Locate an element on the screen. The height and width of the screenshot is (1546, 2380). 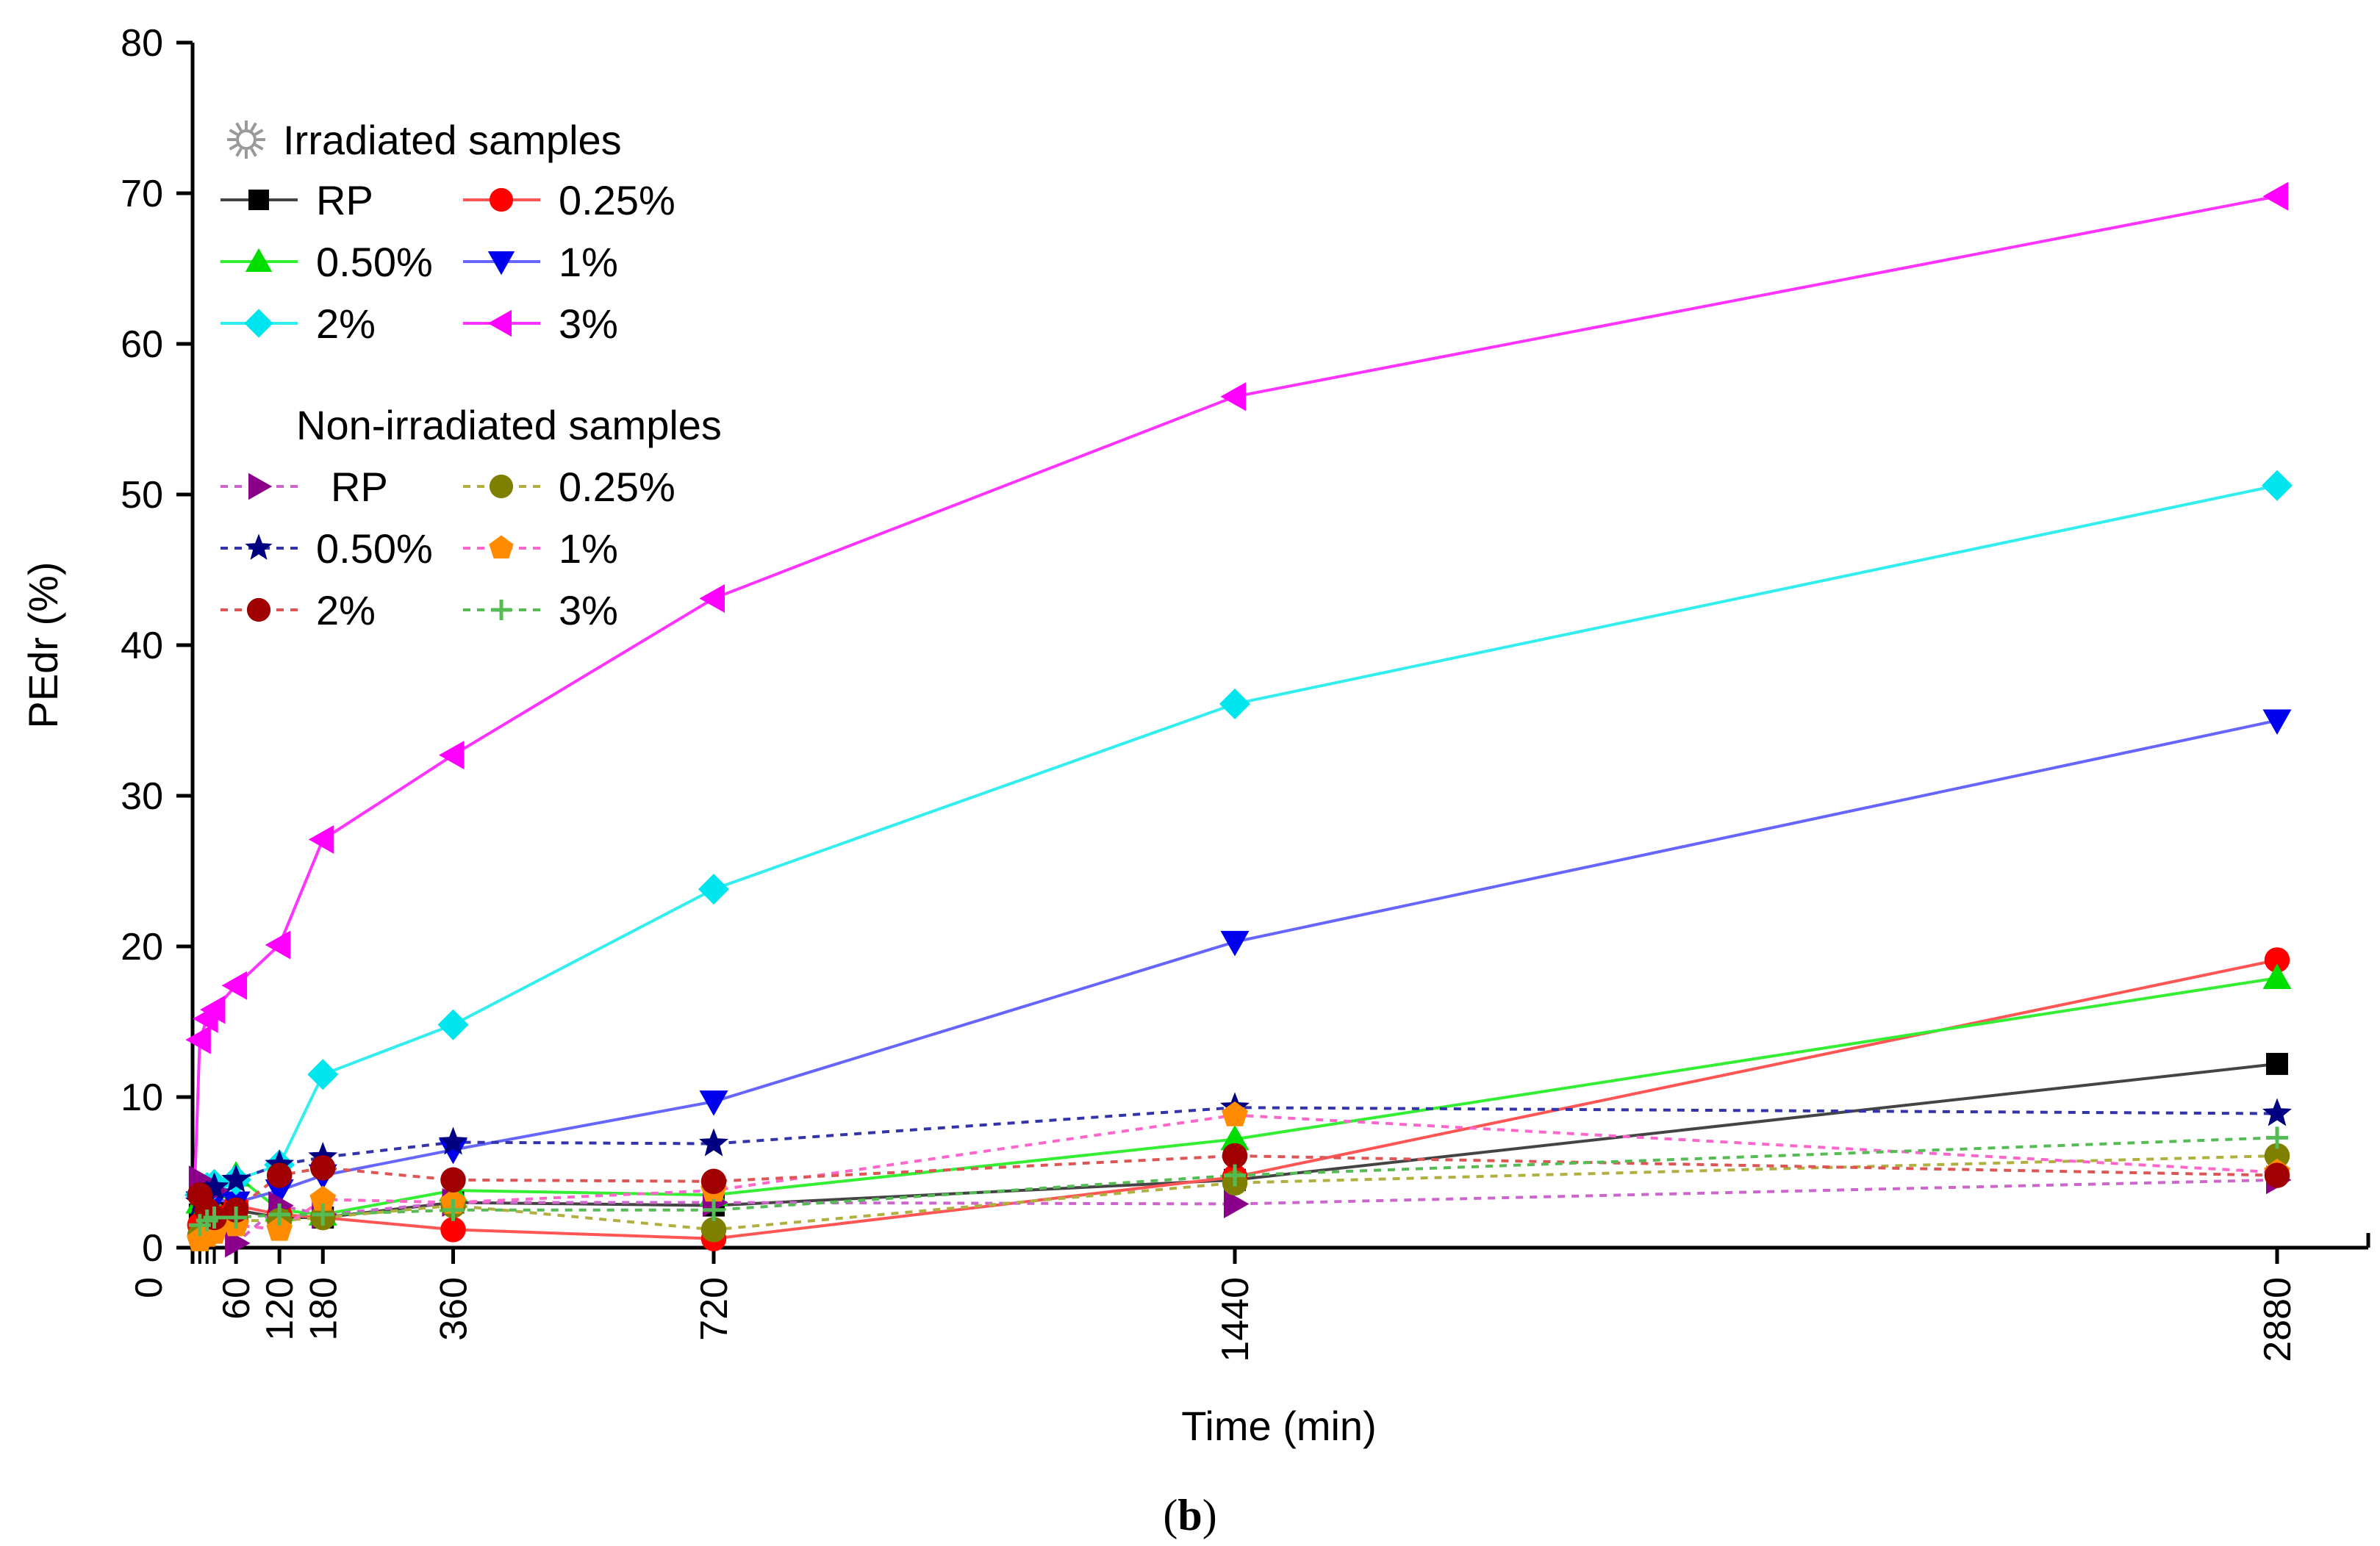
series-line is located at coordinates (1234, 1177).